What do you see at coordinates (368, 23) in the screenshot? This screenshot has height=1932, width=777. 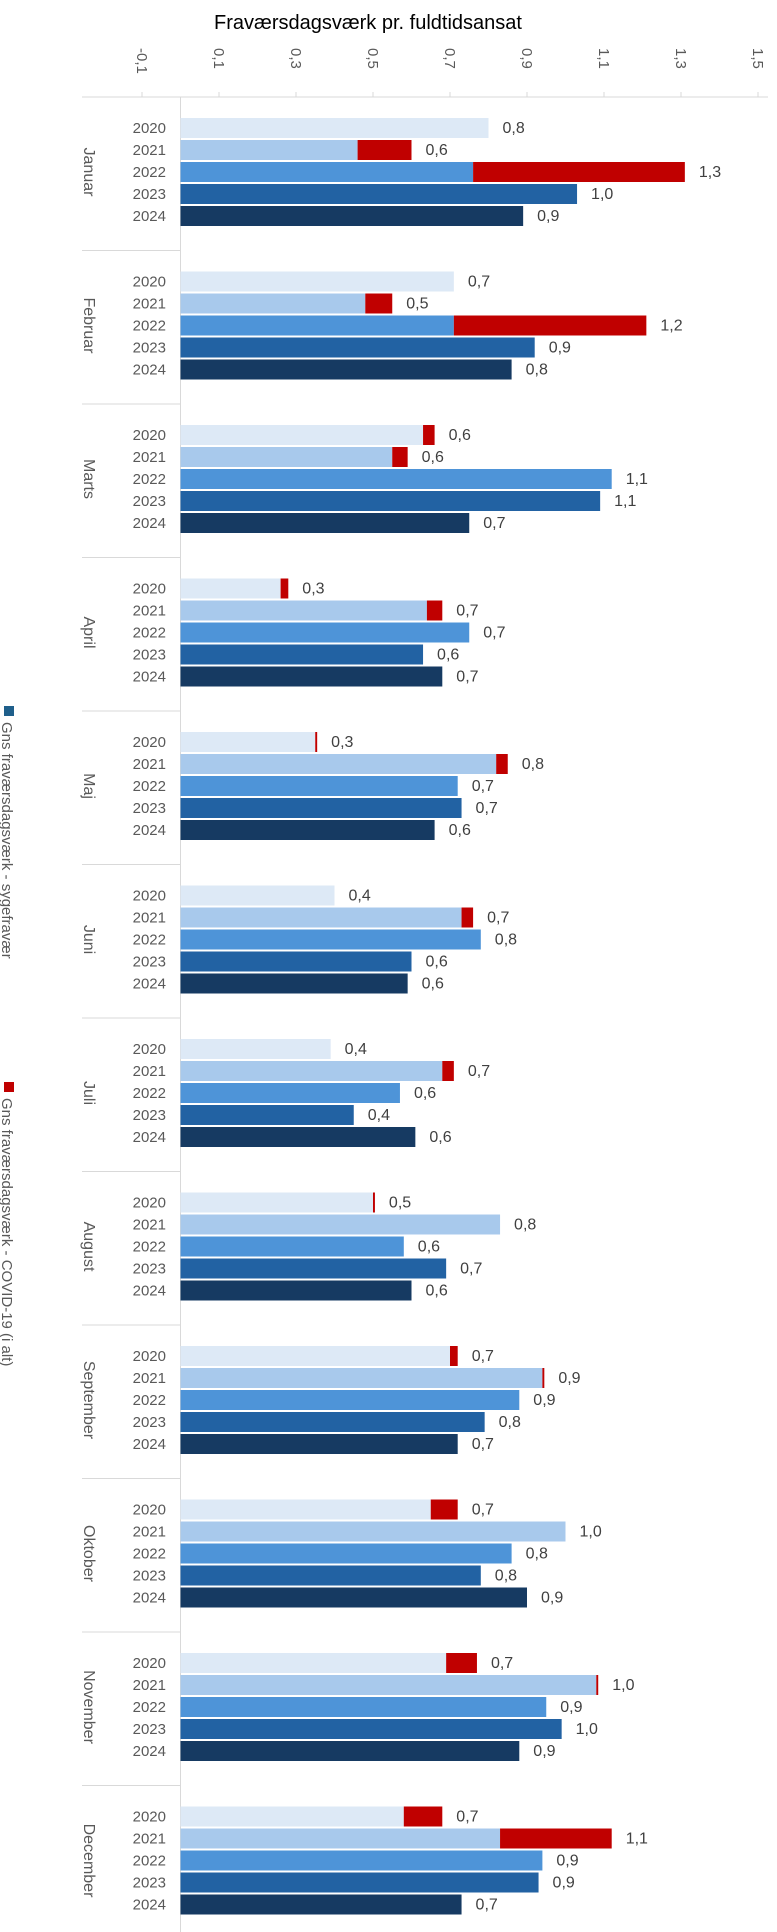 I see `chart-title: Fraværsdagsværk pr. fuldtidsansat` at bounding box center [368, 23].